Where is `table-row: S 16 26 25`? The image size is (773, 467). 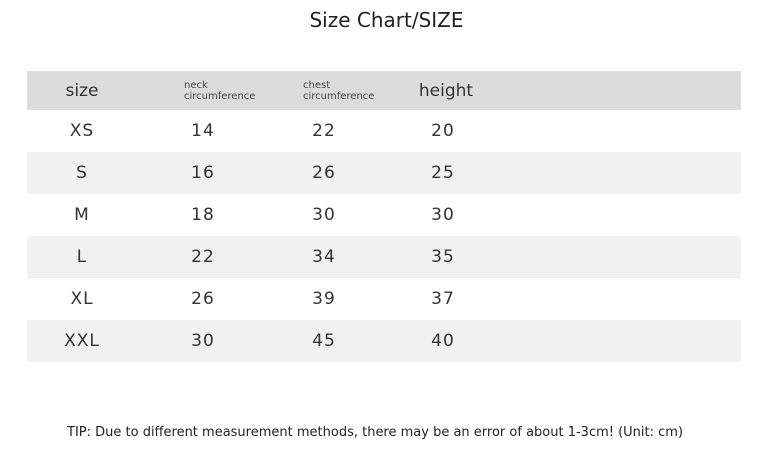
table-row: S 16 26 25 is located at coordinates (384, 173).